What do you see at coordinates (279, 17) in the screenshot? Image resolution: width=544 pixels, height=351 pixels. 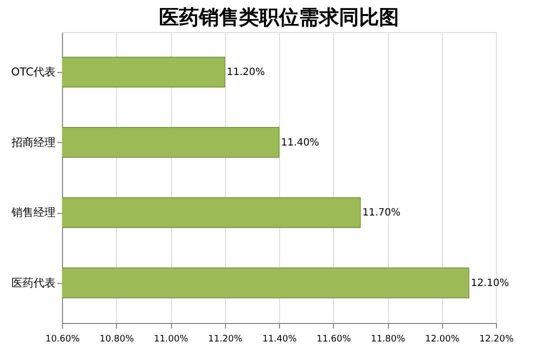 I see `chart-title: 医药销售类职位需求同比图` at bounding box center [279, 17].